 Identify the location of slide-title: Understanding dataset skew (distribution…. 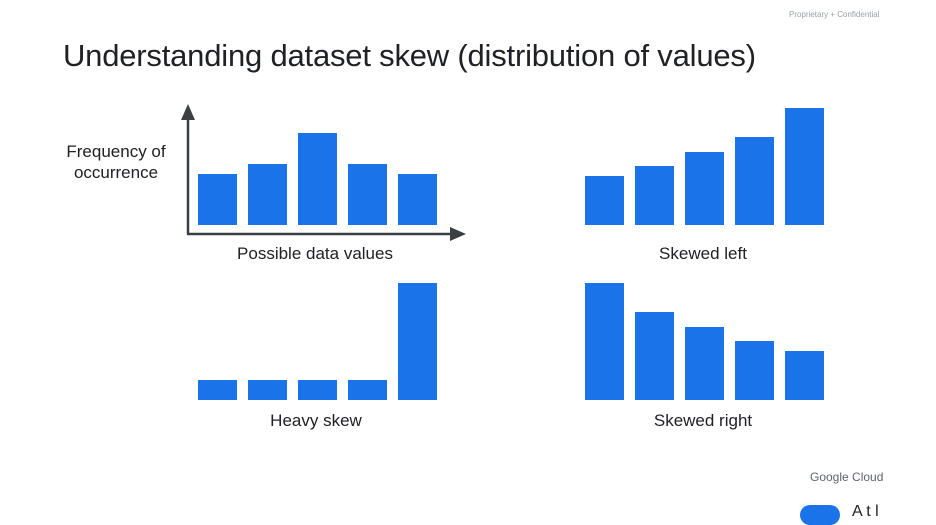
(409, 55).